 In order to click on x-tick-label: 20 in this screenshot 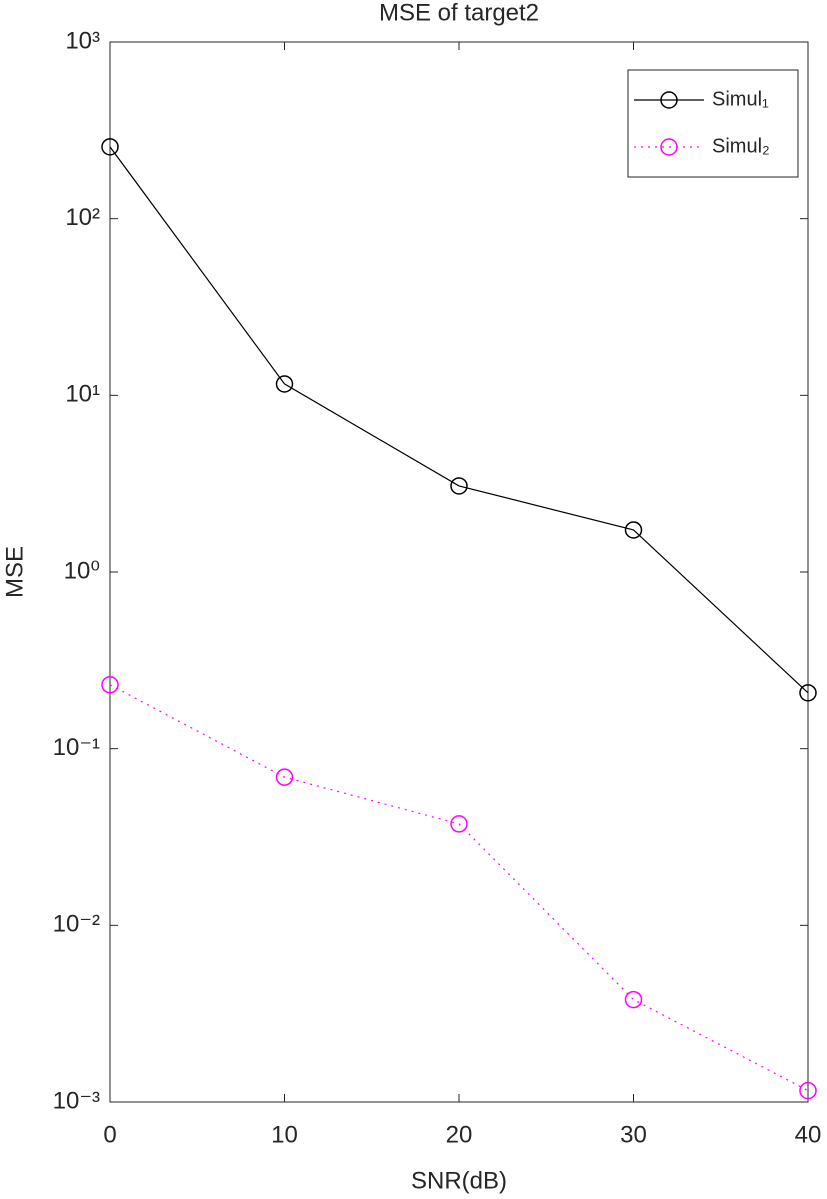, I will do `click(459, 1134)`.